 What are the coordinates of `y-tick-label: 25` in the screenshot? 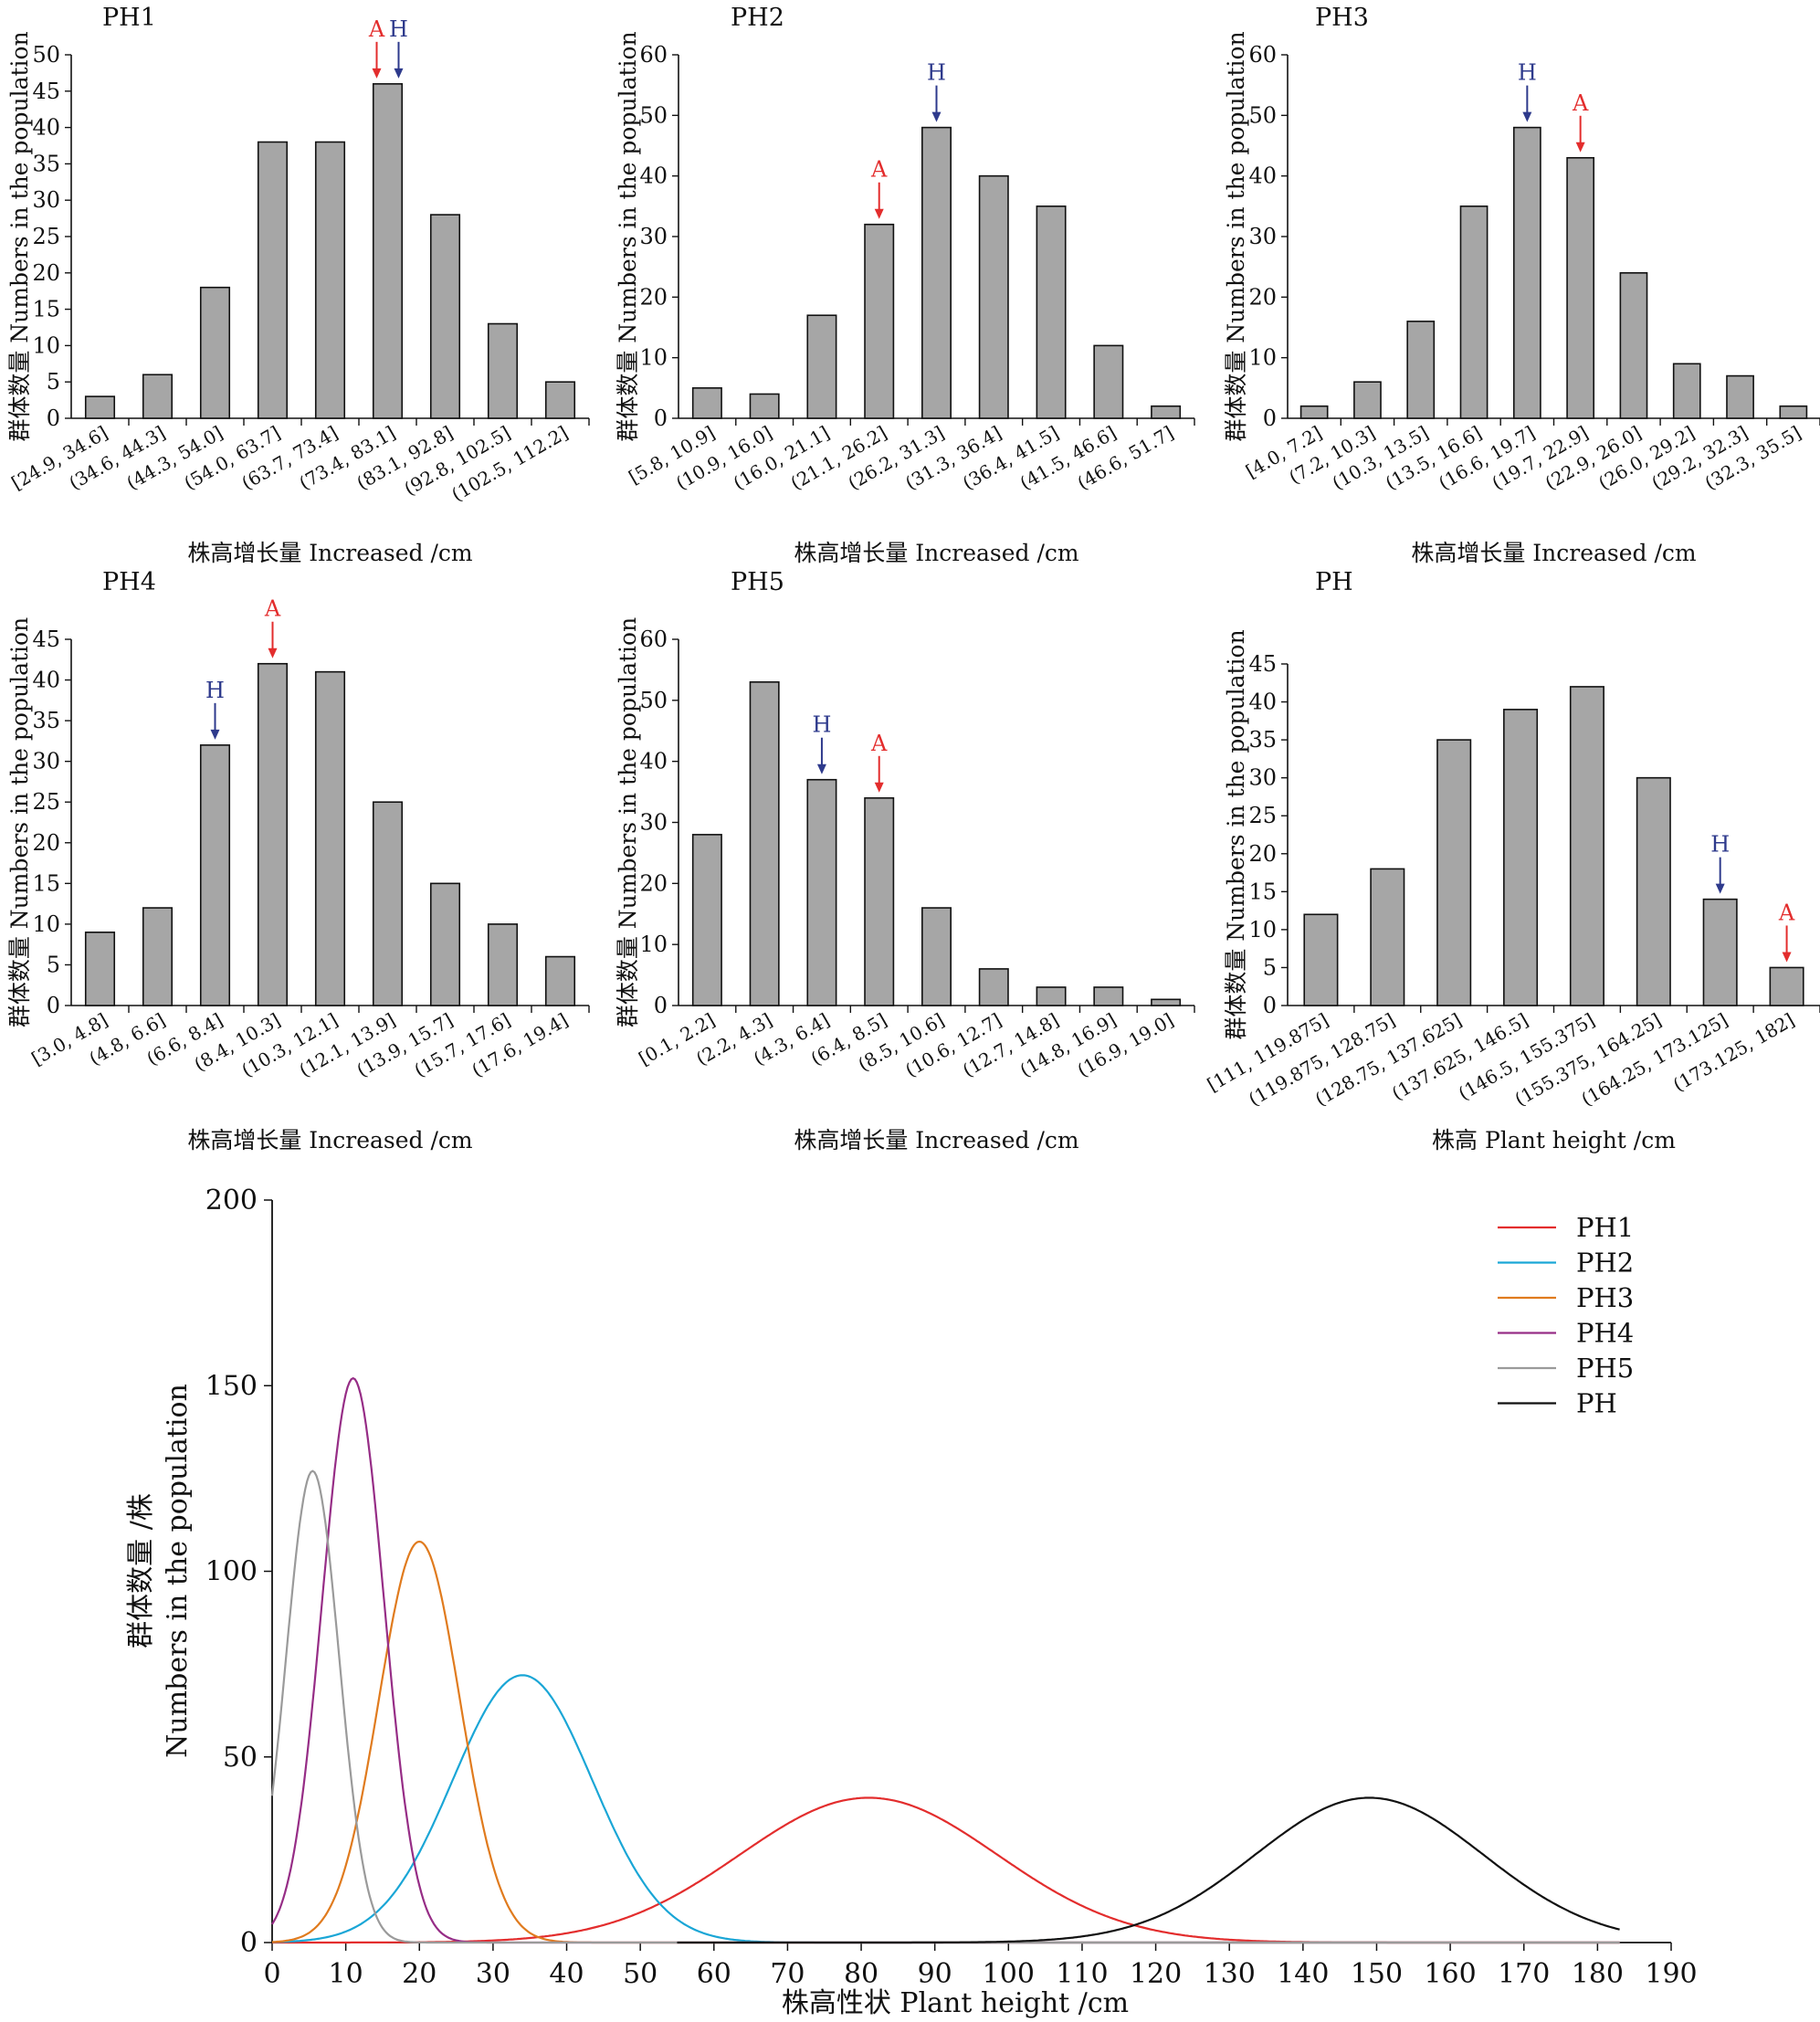 It's located at (46, 802).